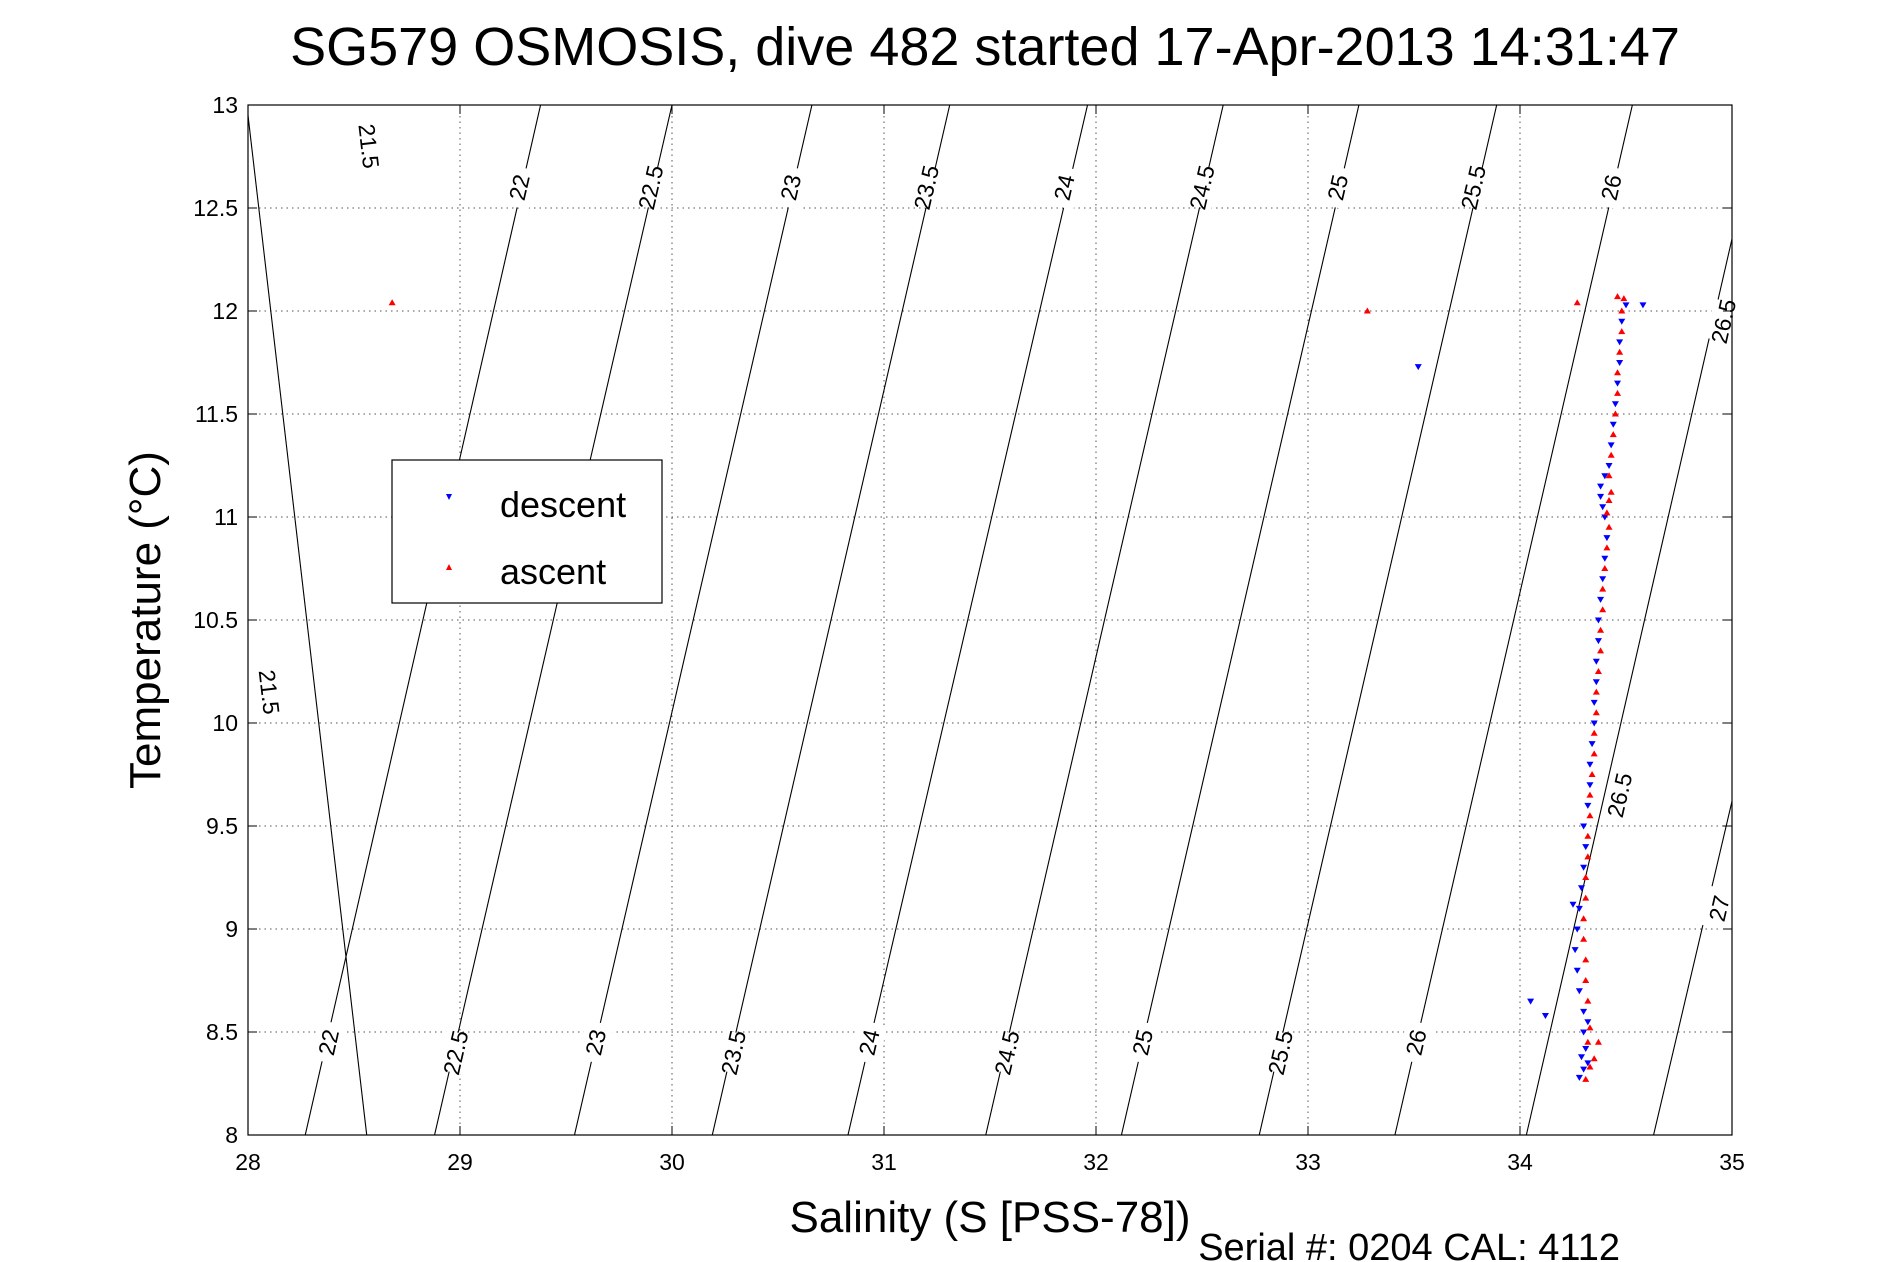 This screenshot has height=1262, width=1891. Describe the element at coordinates (1520, 1162) in the screenshot. I see `x-tick-label: 34` at that location.